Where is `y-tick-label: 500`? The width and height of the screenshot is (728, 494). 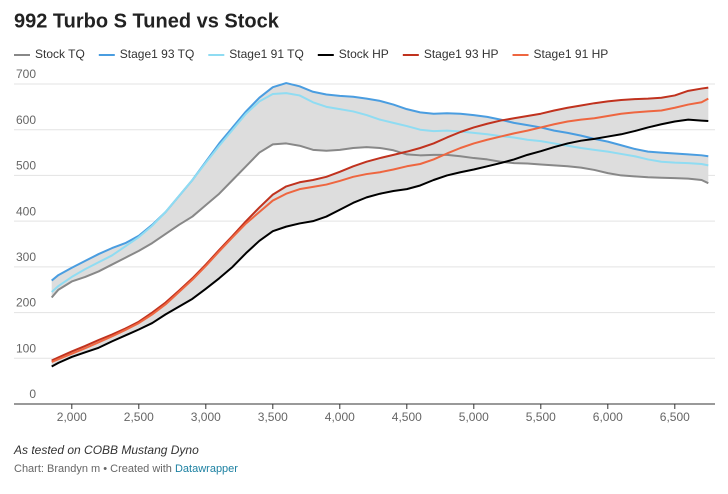 y-tick-label: 500 is located at coordinates (26, 166).